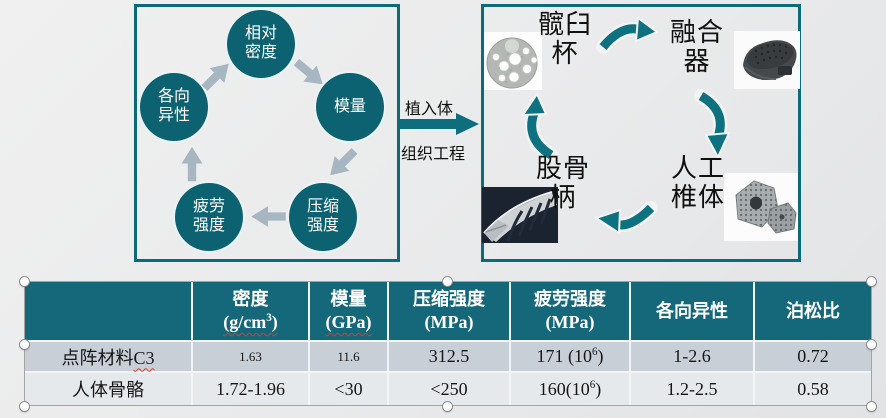 The height and width of the screenshot is (418, 886). I want to click on row-label-human-bone: 人体骨骼, so click(109, 388).